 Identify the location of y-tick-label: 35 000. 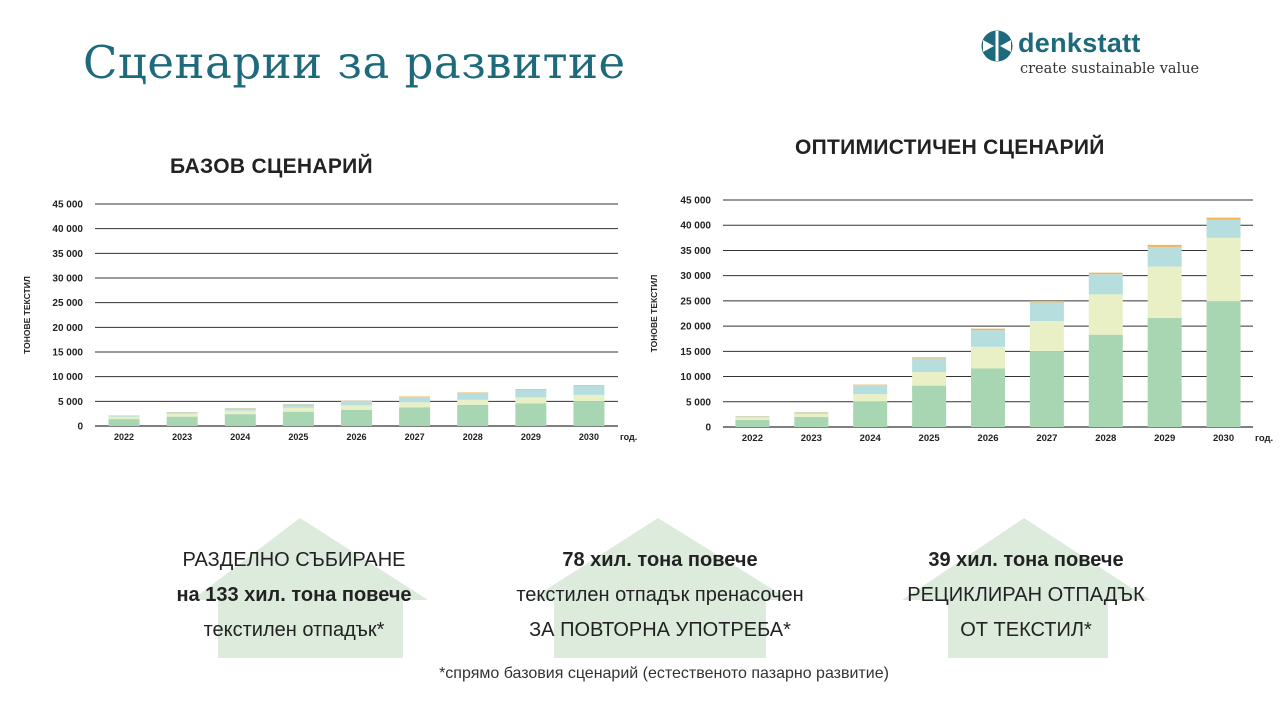
(695, 251).